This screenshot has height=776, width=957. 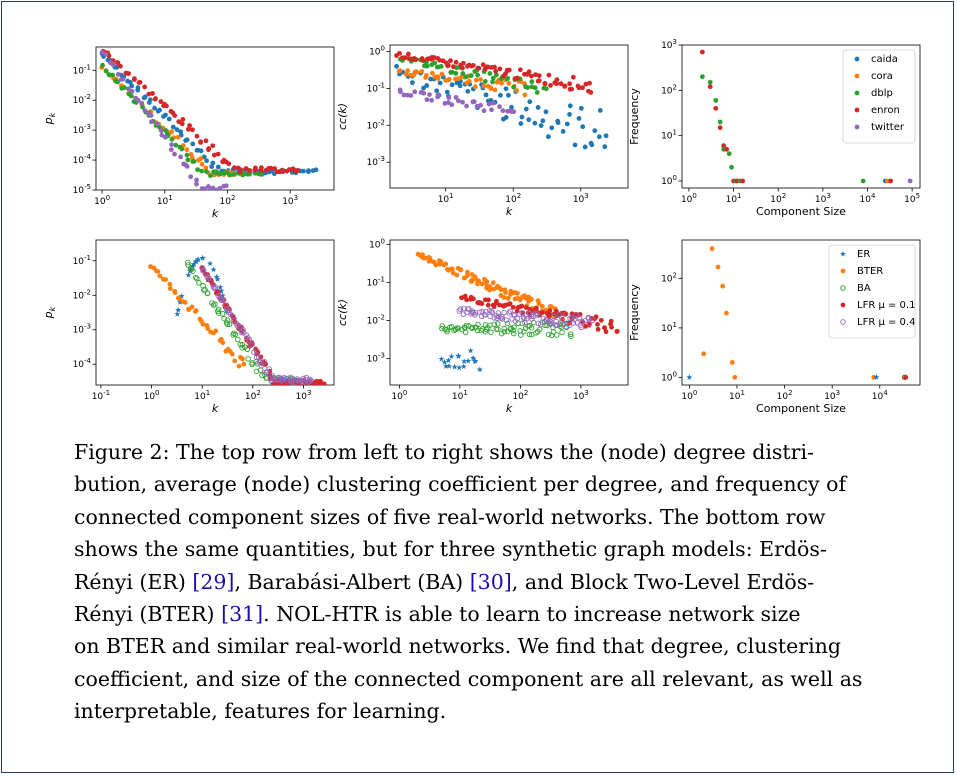 What do you see at coordinates (501, 100) in the screenshot?
I see `data-points` at bounding box center [501, 100].